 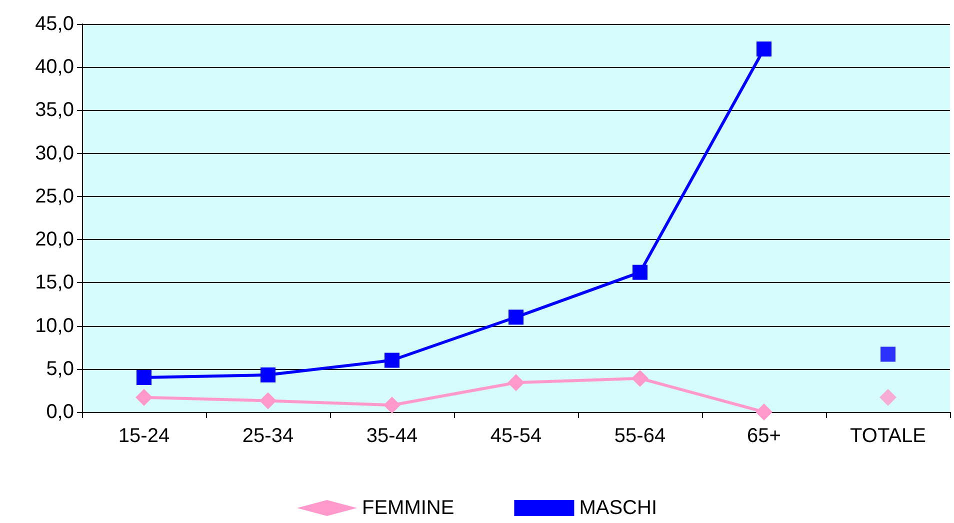 What do you see at coordinates (54, 110) in the screenshot?
I see `y-tick-label: 35,0` at bounding box center [54, 110].